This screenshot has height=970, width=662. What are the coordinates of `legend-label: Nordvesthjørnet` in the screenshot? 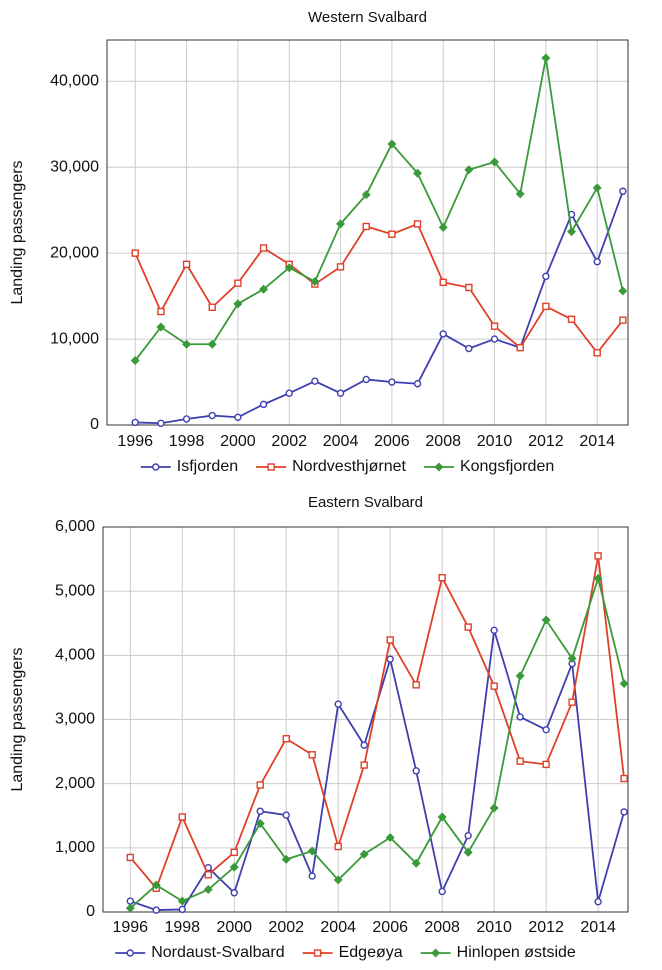 It's located at (349, 466).